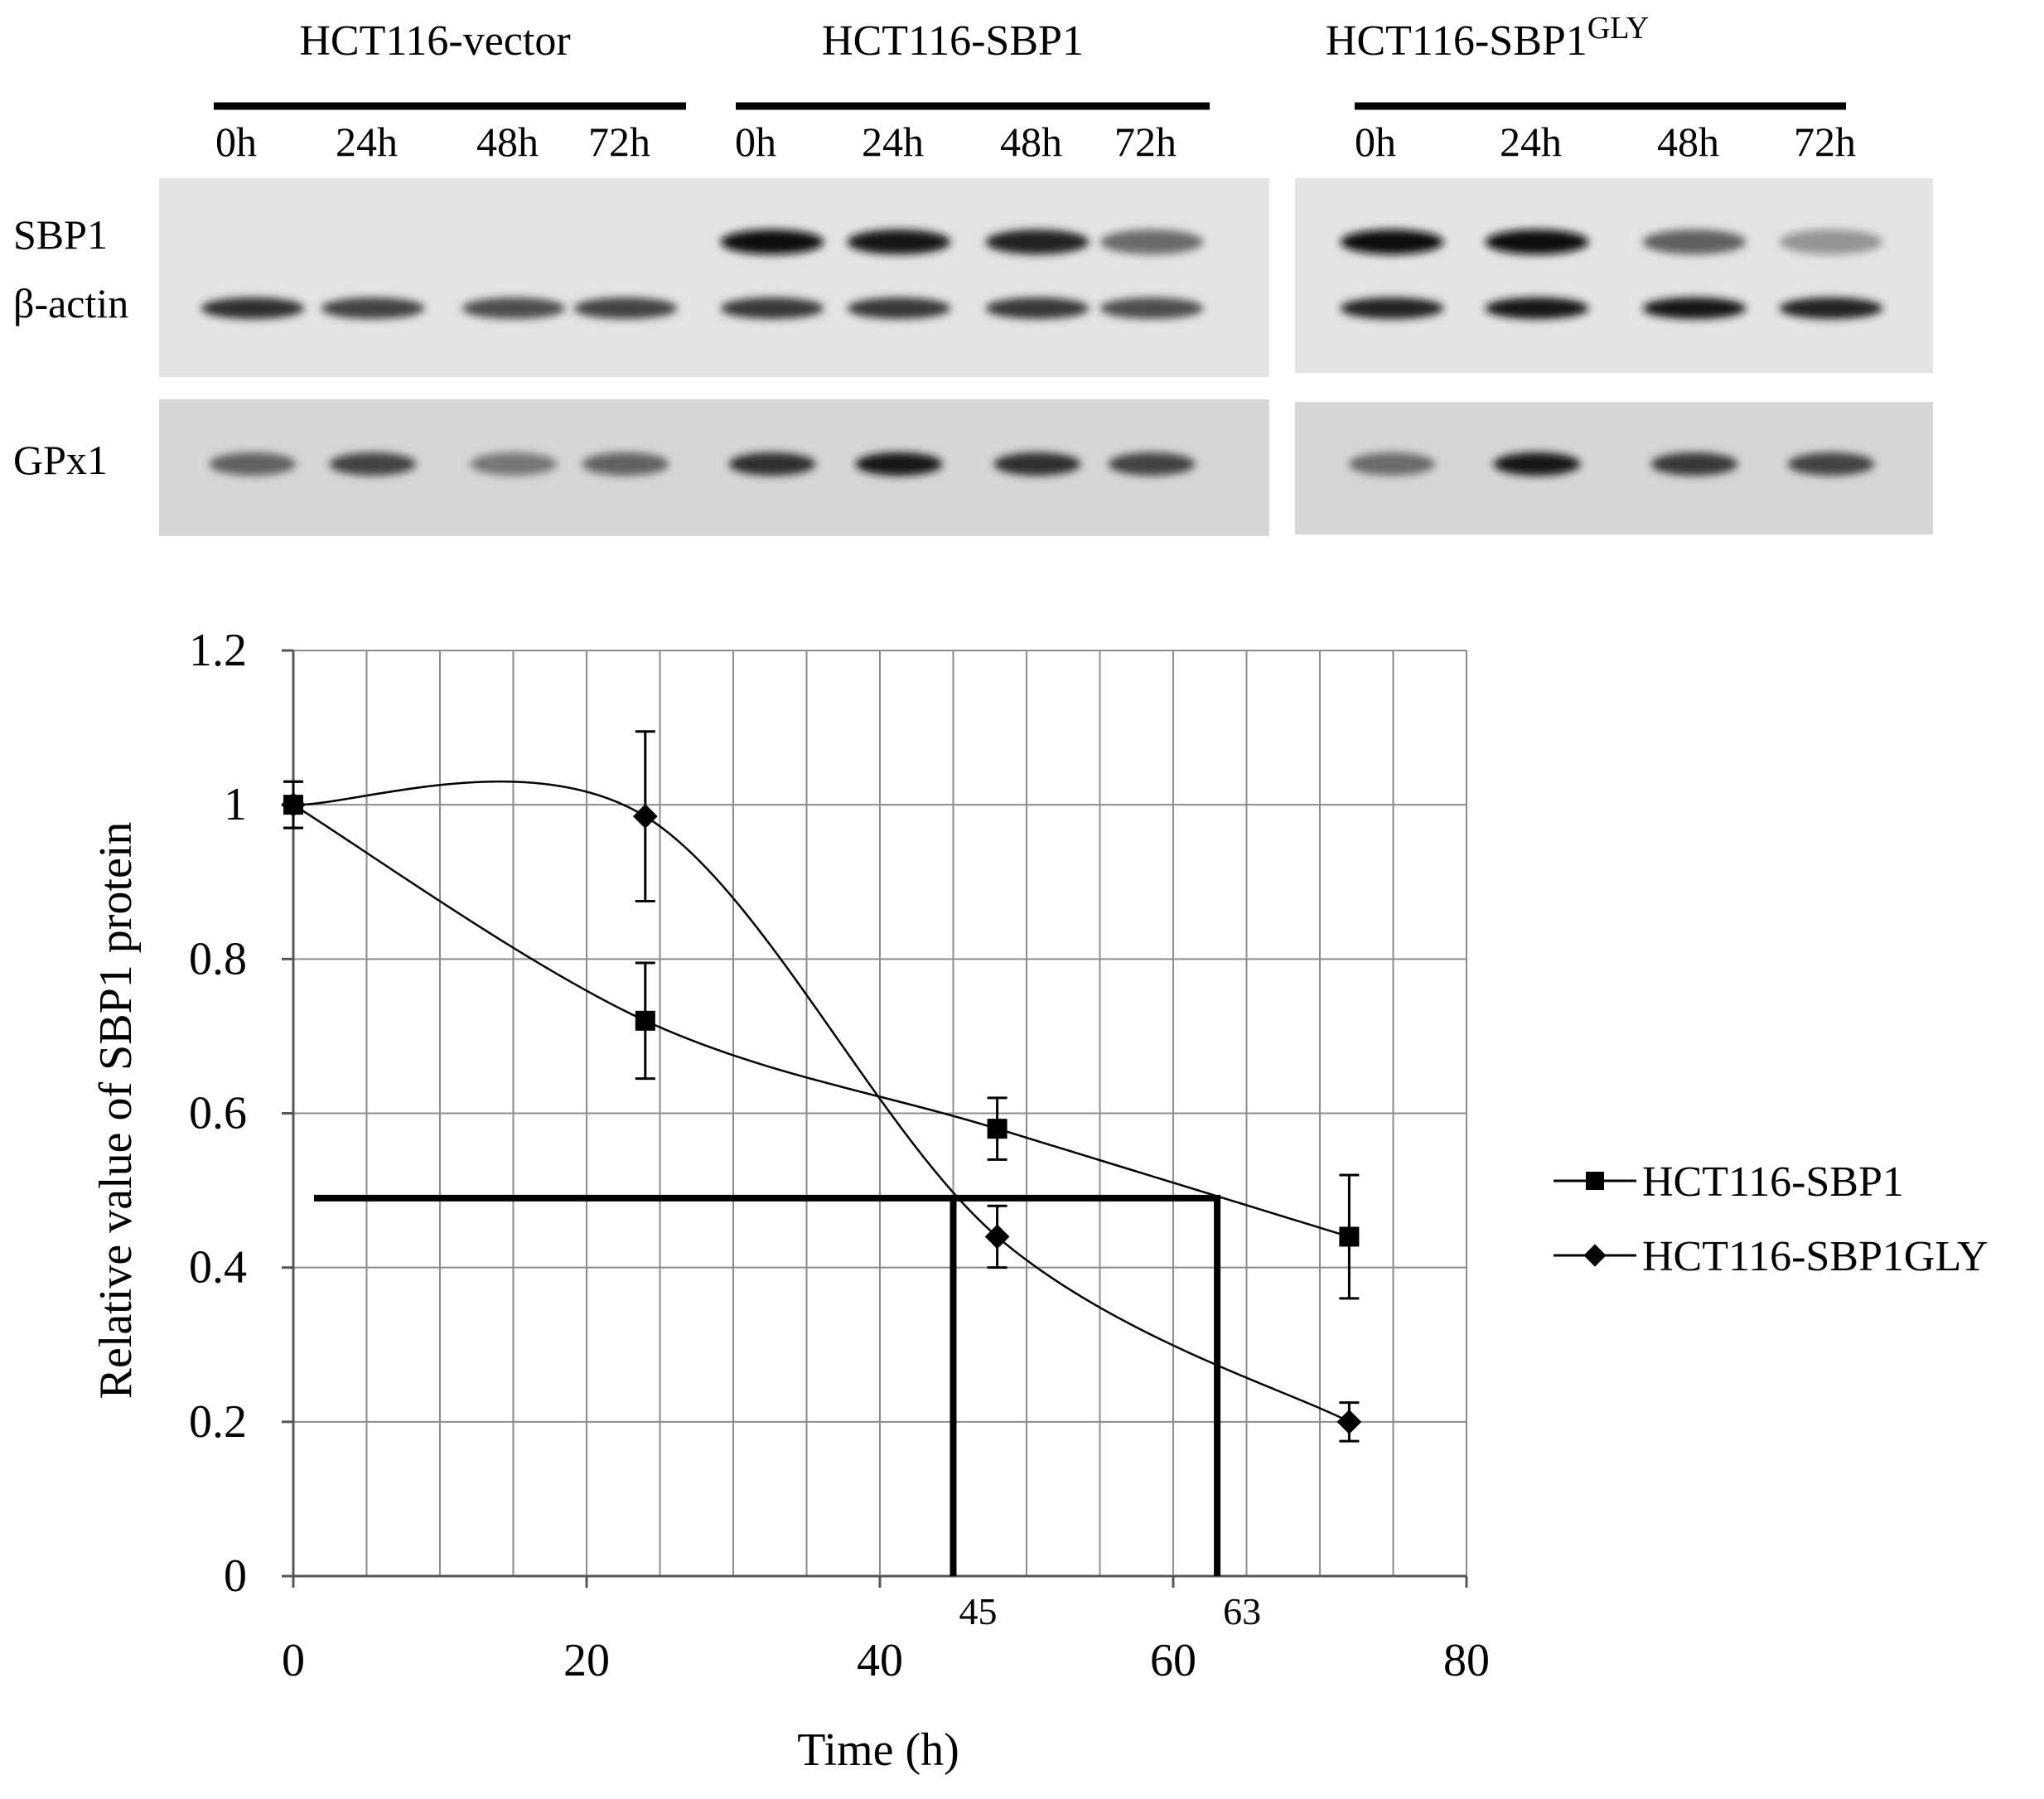 Image resolution: width=2044 pixels, height=1799 pixels. I want to click on series-line, so click(821, 1021).